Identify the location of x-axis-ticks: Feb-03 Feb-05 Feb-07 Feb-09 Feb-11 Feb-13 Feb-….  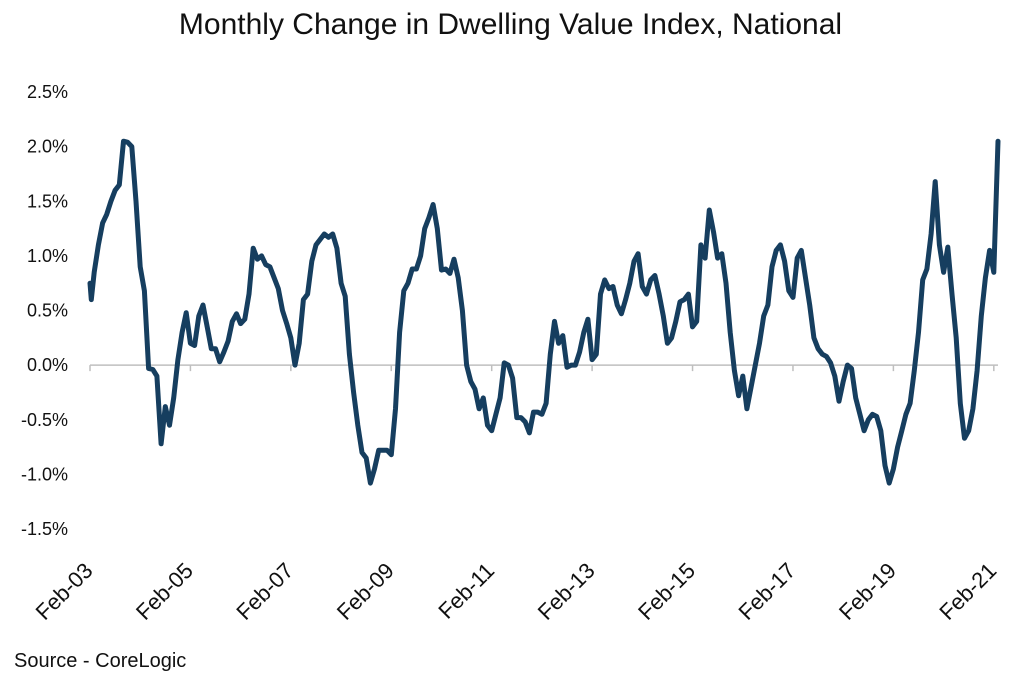
(516, 591).